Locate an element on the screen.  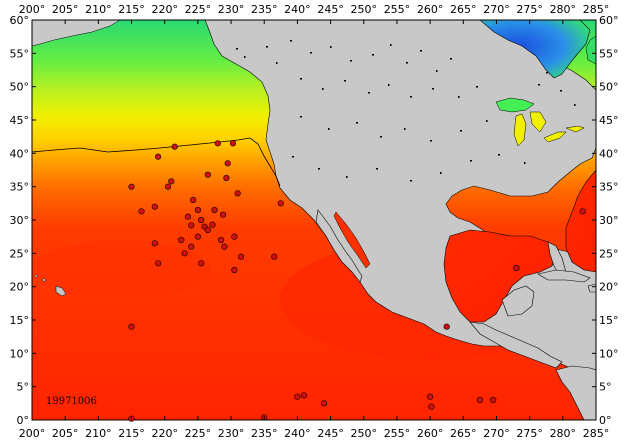
lon-tick-label-bottom: 255° is located at coordinates (397, 433).